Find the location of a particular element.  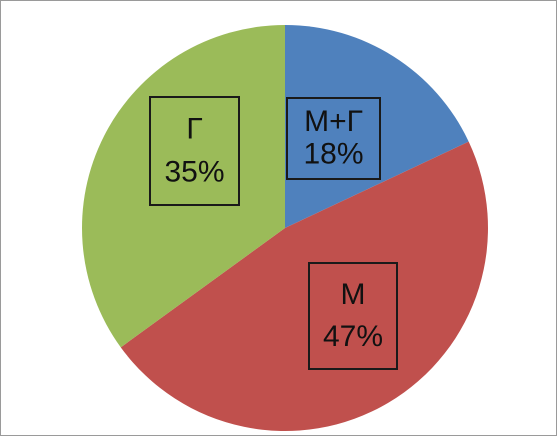

data-label-3: Г 35% is located at coordinates (194, 151).